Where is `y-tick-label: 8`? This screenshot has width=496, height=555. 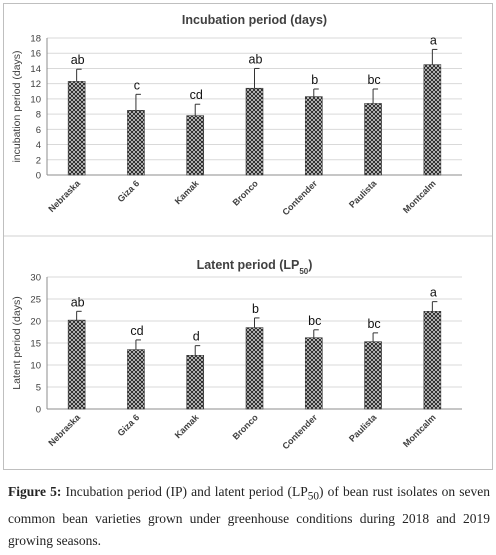 y-tick-label: 8 is located at coordinates (38, 115).